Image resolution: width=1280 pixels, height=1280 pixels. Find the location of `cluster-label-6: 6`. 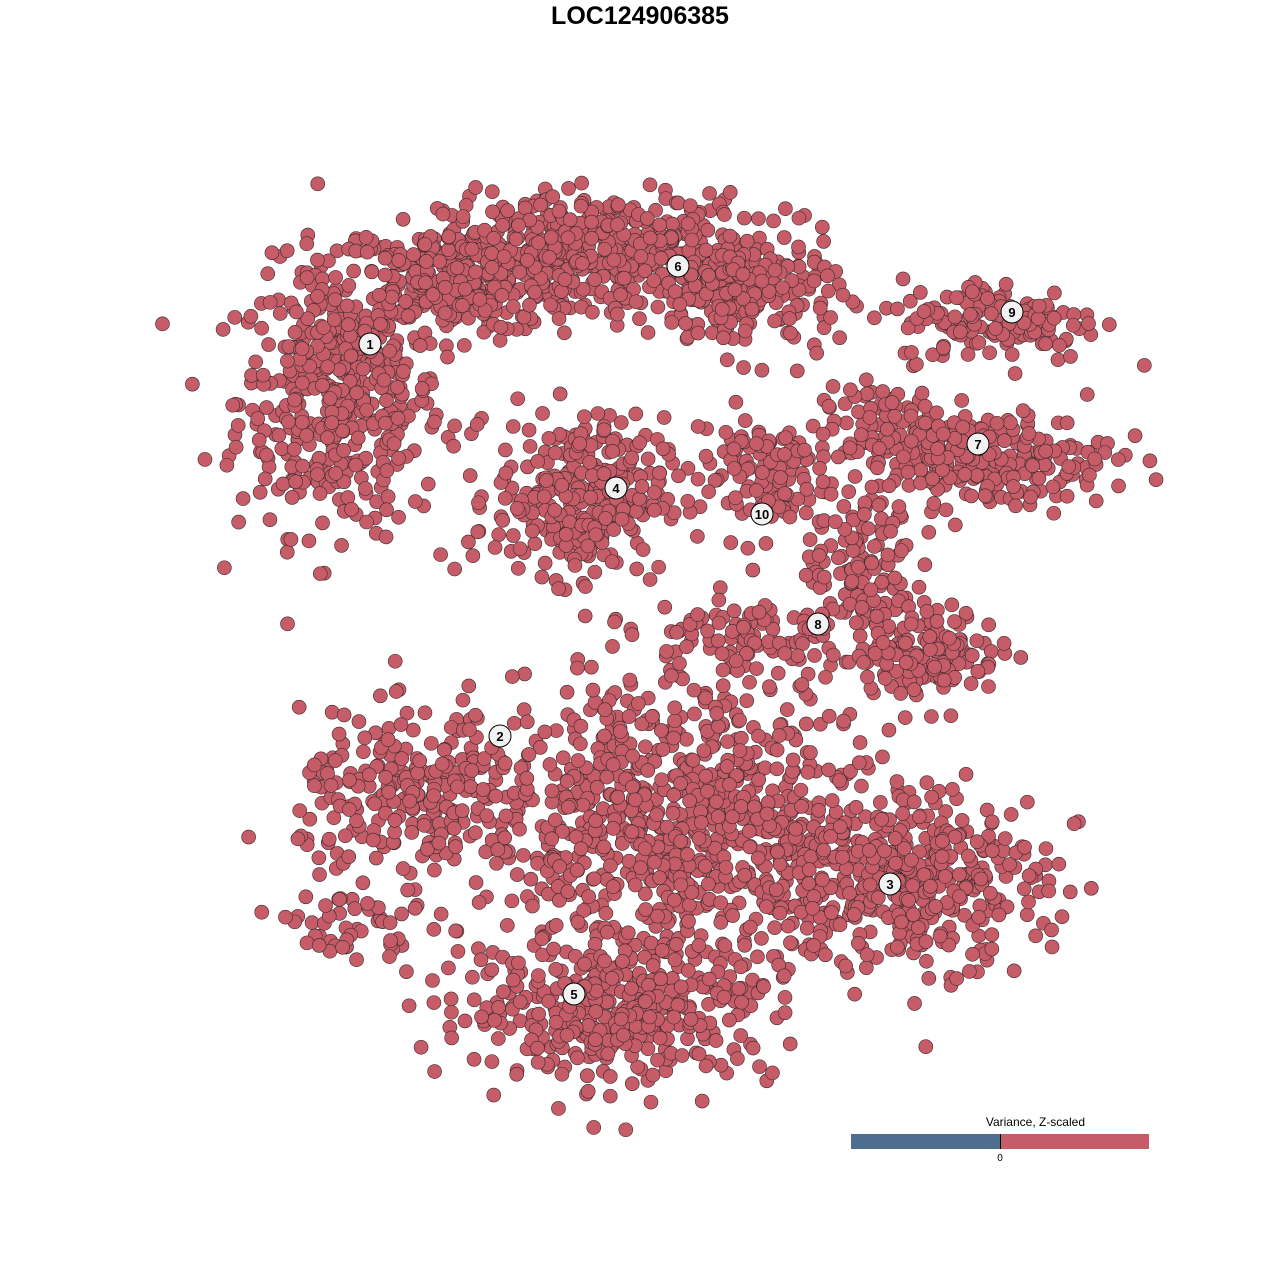

cluster-label-6: 6 is located at coordinates (678, 266).